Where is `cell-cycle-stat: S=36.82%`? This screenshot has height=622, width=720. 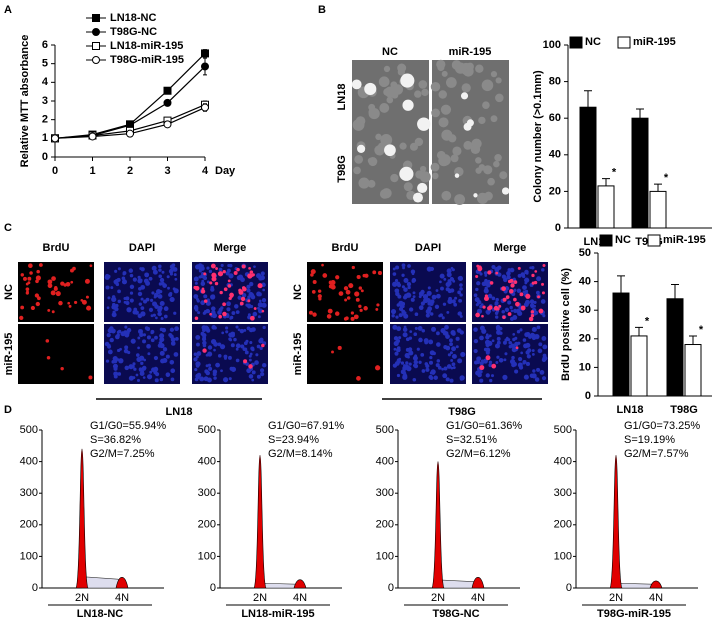 cell-cycle-stat: S=36.82% is located at coordinates (115, 440).